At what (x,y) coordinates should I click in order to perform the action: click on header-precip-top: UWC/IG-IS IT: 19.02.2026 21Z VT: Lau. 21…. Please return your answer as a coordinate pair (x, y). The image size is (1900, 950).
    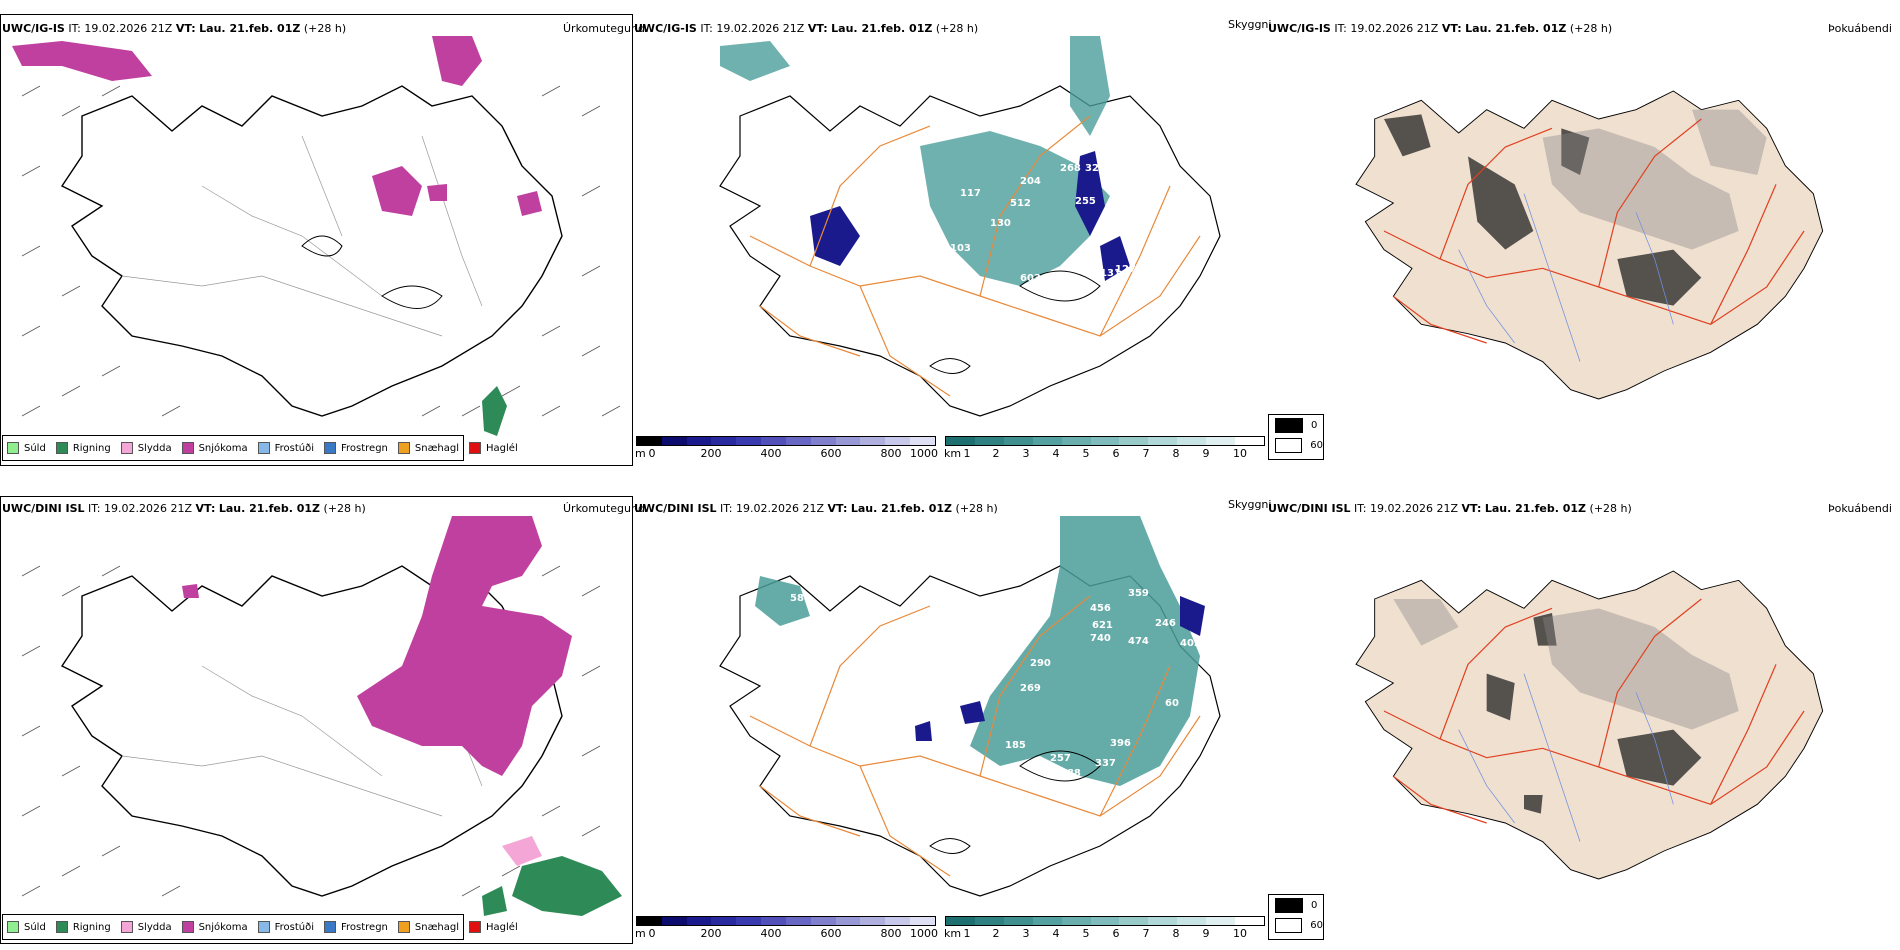
    Looking at the image, I should click on (174, 28).